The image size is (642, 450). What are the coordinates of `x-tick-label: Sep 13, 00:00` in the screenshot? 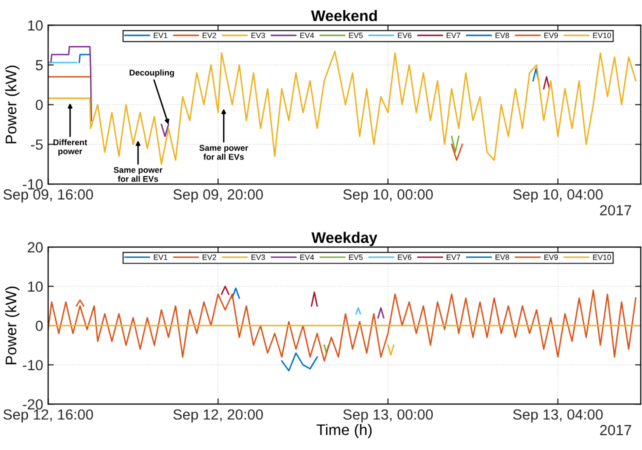 It's located at (388, 416).